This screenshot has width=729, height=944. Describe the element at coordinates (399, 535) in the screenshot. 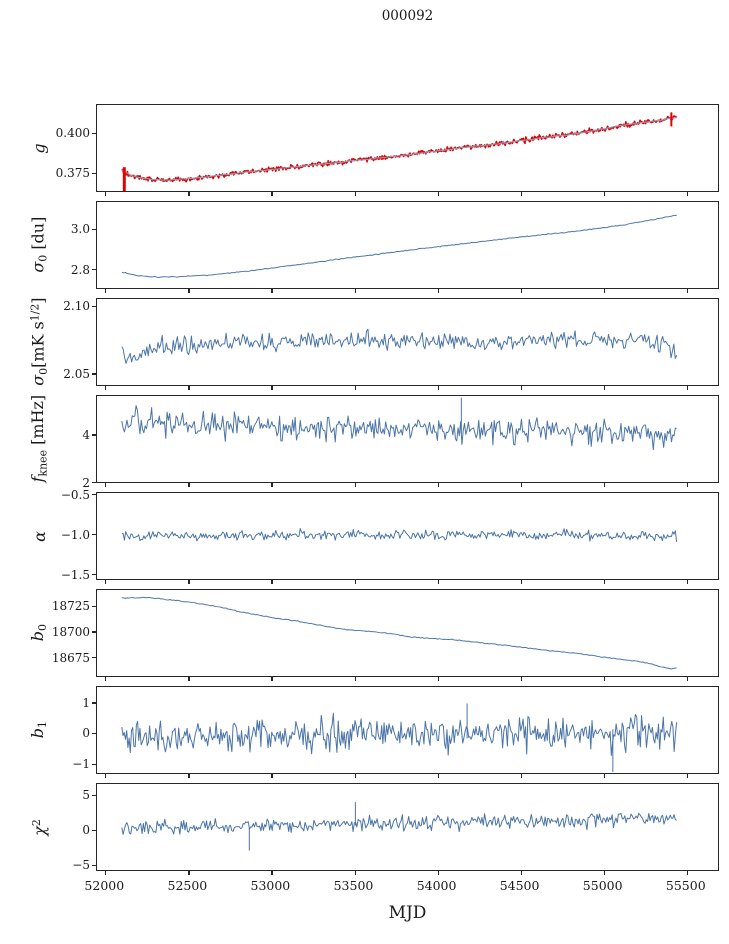

I see `line-chart-alpha` at that location.